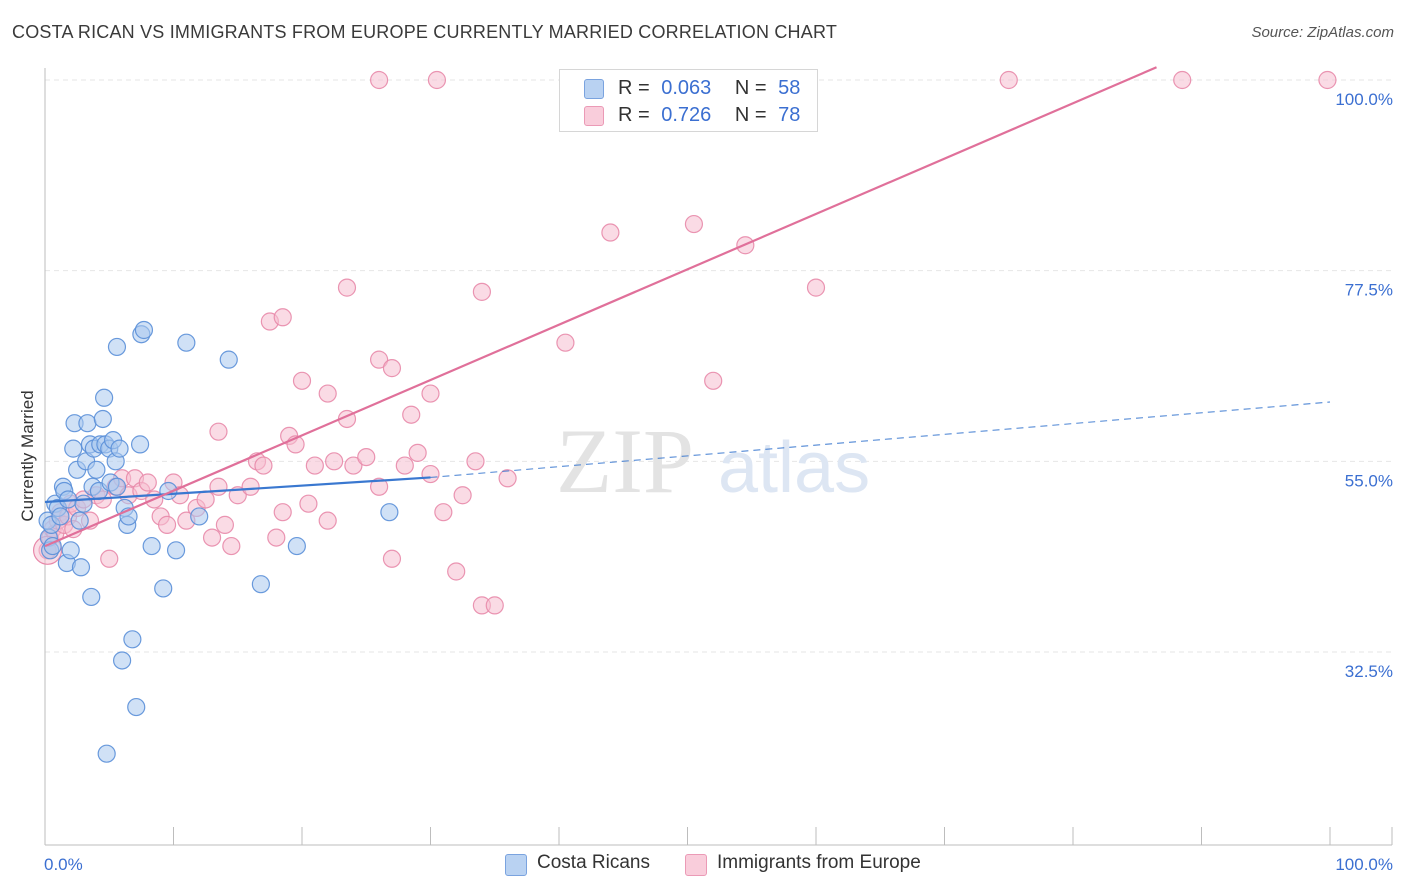  Describe the element at coordinates (1364, 99) in the screenshot. I see `y-tick-label: 100.0%` at that location.